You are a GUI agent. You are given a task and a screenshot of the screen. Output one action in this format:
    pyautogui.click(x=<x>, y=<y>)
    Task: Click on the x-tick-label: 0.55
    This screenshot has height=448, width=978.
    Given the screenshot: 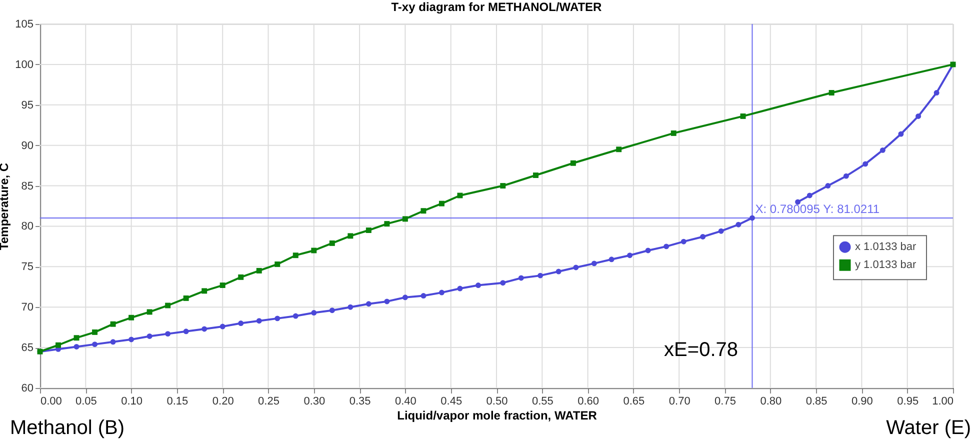 What is the action you would take?
    pyautogui.click(x=543, y=402)
    